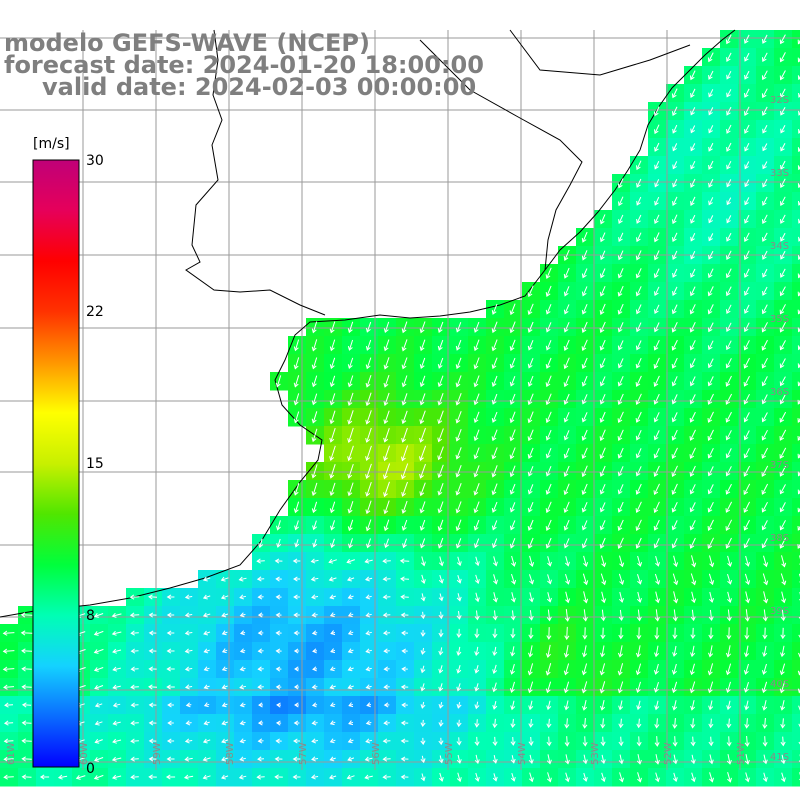  Describe the element at coordinates (11, 753) in the screenshot. I see `lon-label: 61W` at that location.